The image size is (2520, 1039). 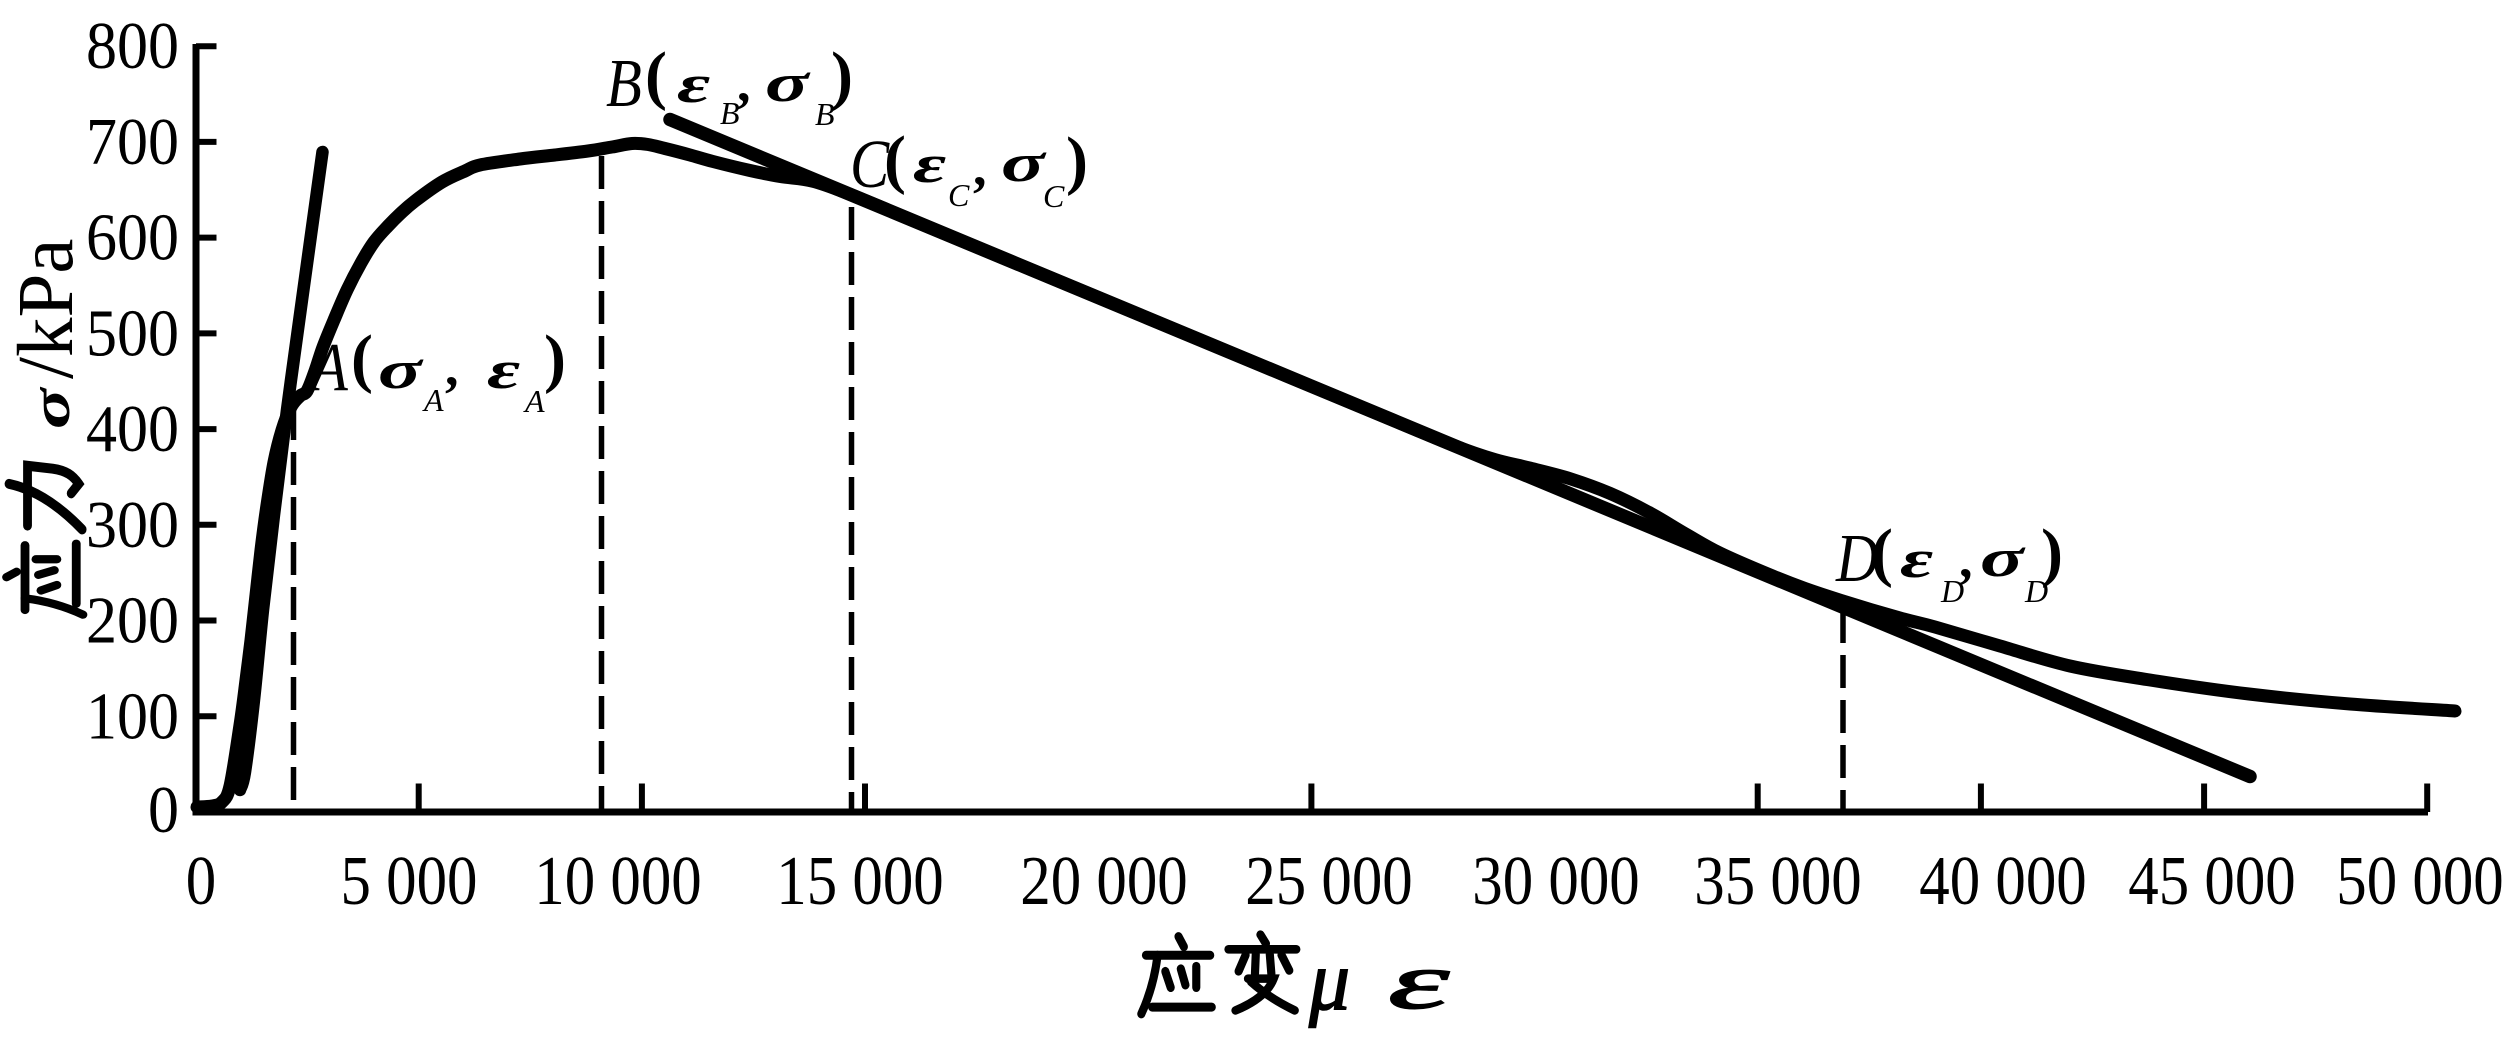 What do you see at coordinates (408, 881) in the screenshot?
I see `svg-text: 5 000` at bounding box center [408, 881].